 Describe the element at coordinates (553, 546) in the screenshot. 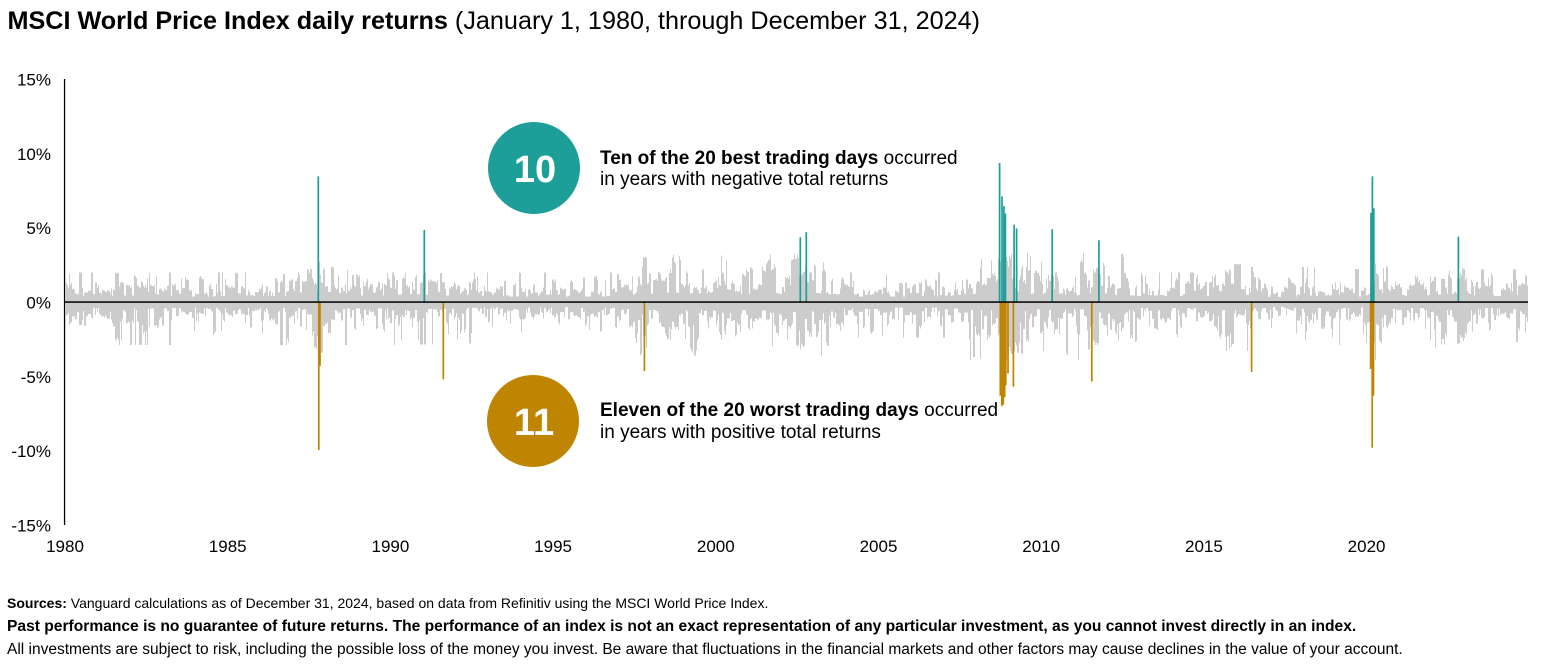

I see `svg-text: 1995` at that location.